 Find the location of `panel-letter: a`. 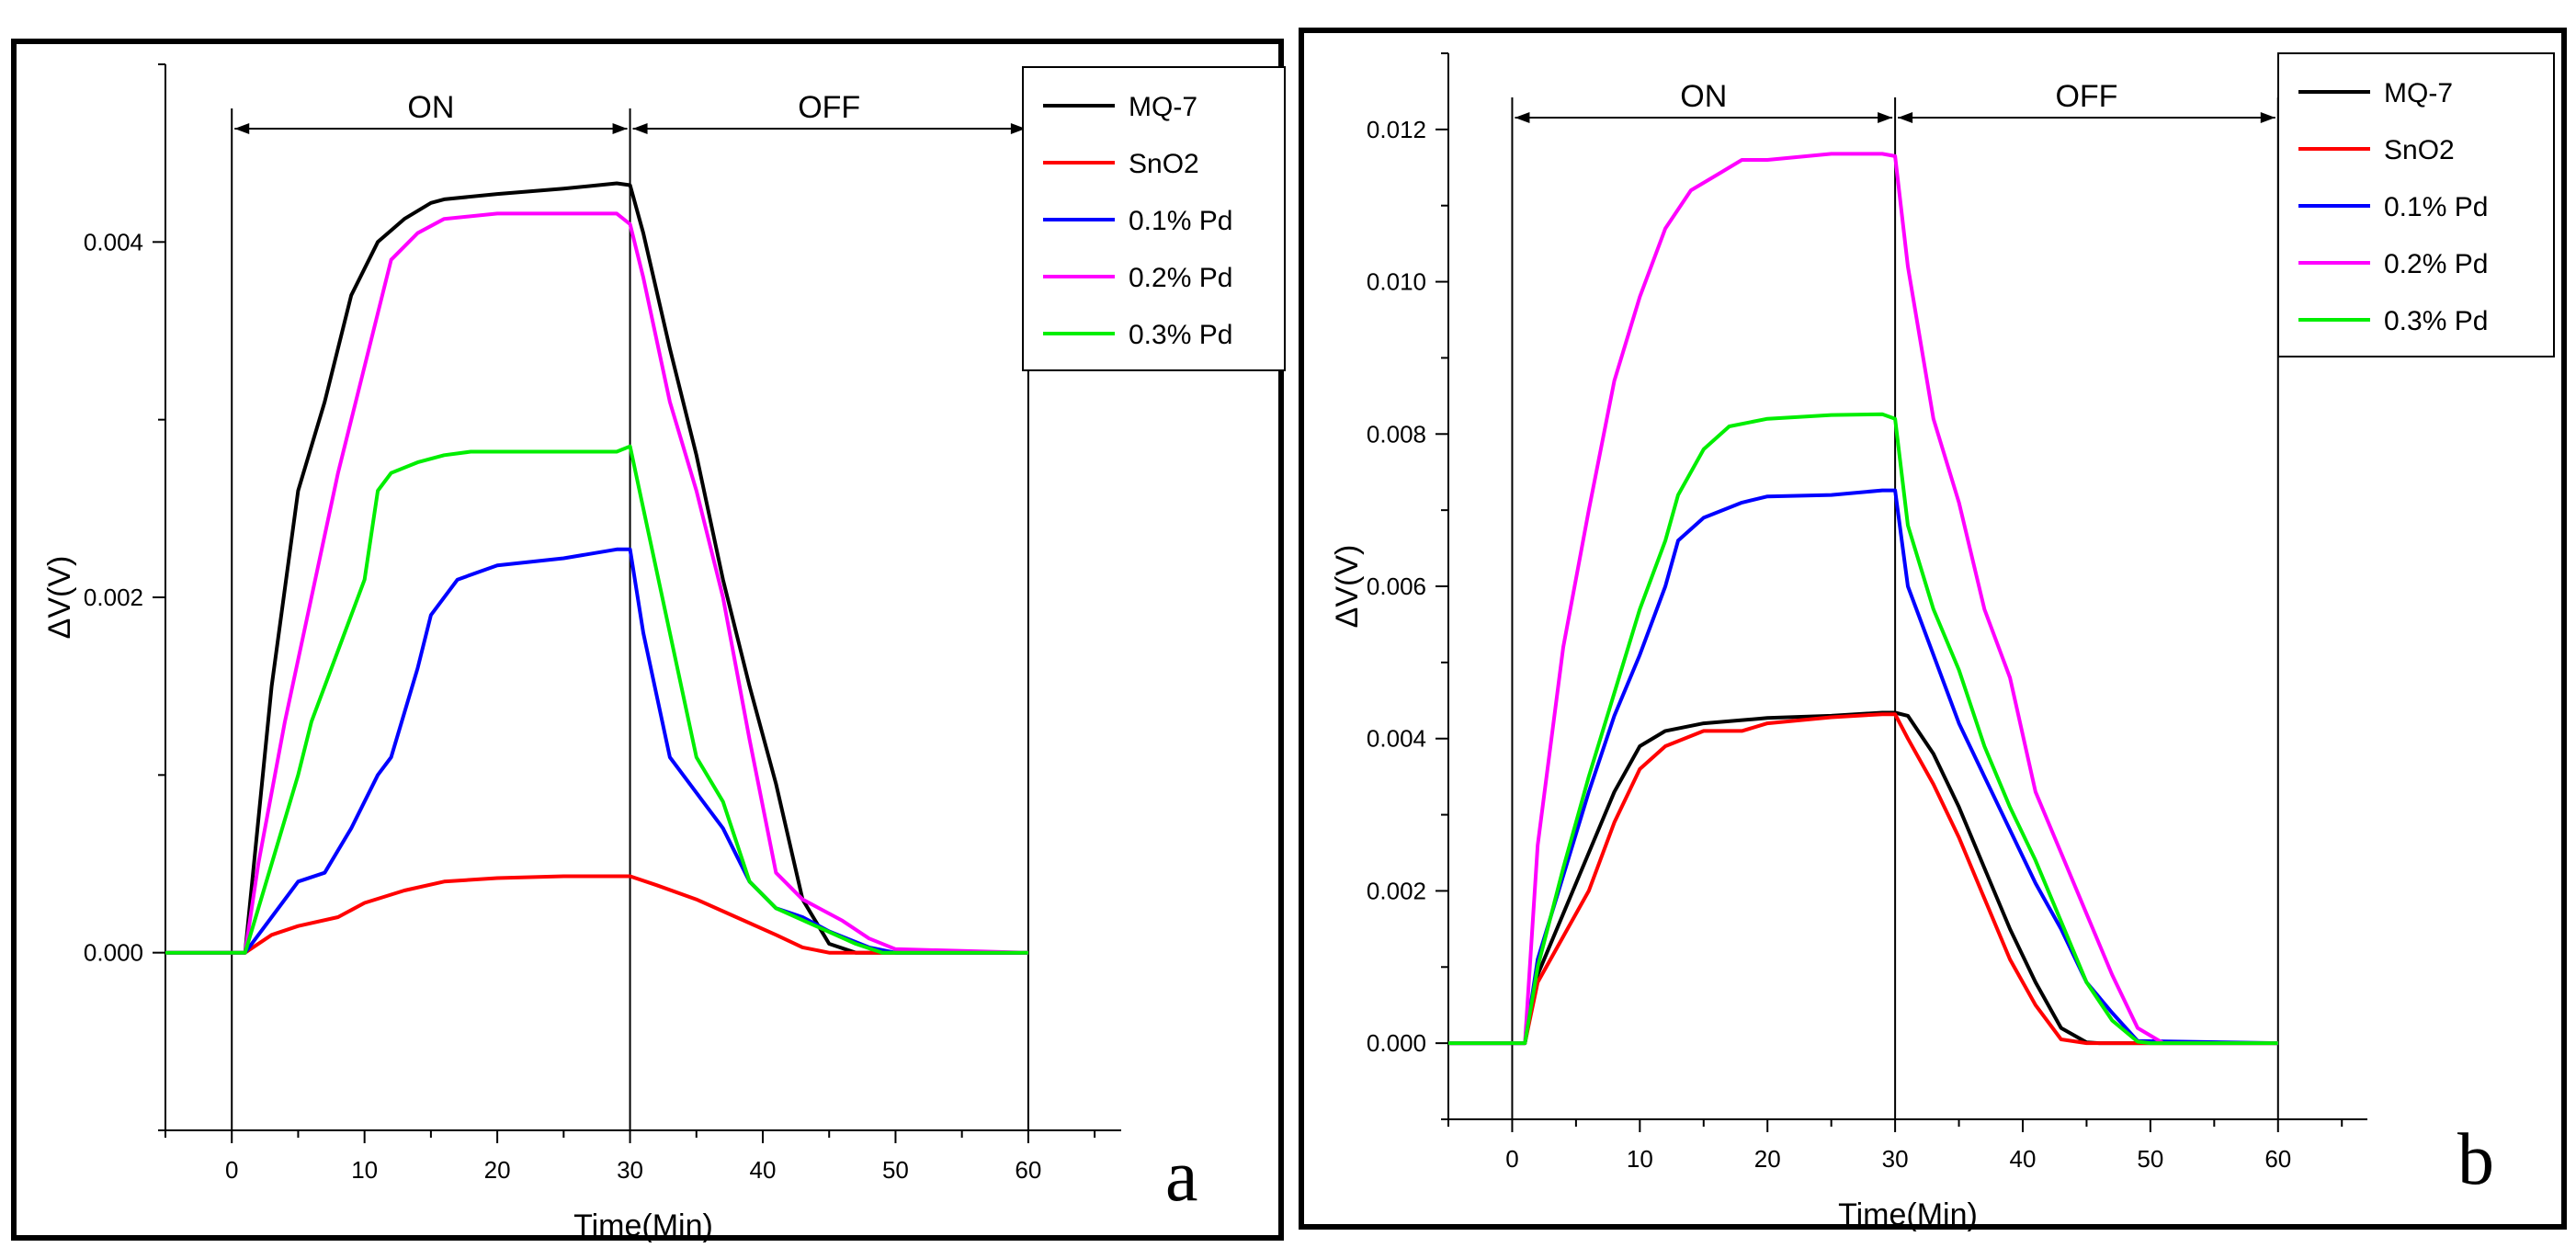

panel-letter: a is located at coordinates (1181, 1176).